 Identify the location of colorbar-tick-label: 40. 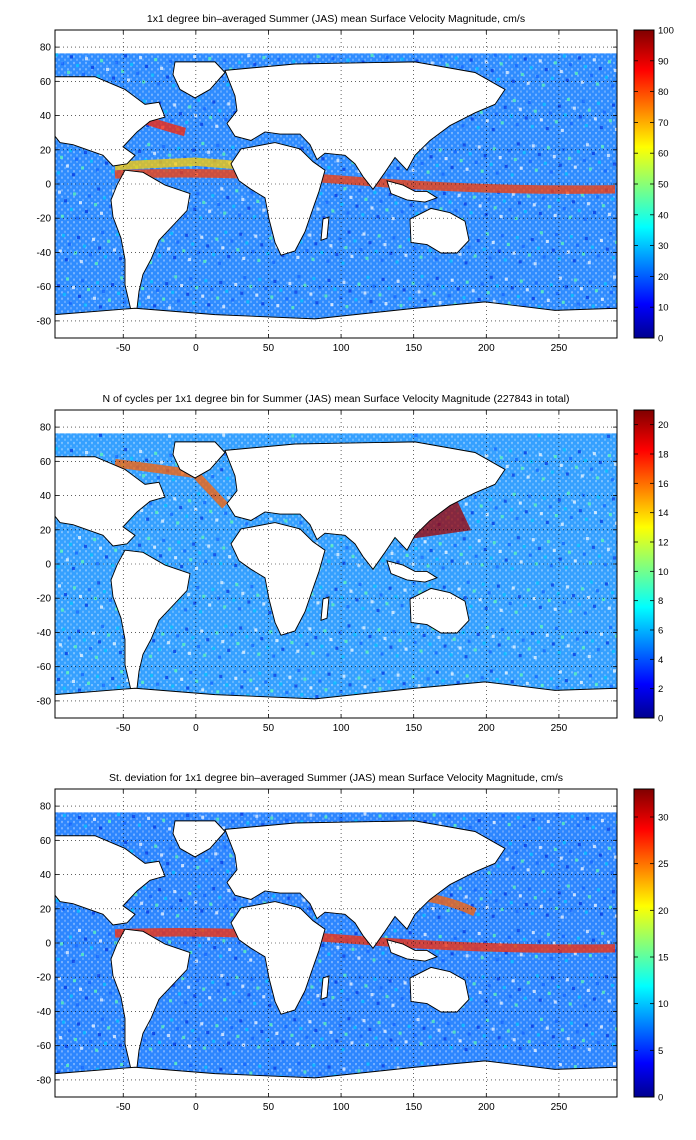
(663, 215).